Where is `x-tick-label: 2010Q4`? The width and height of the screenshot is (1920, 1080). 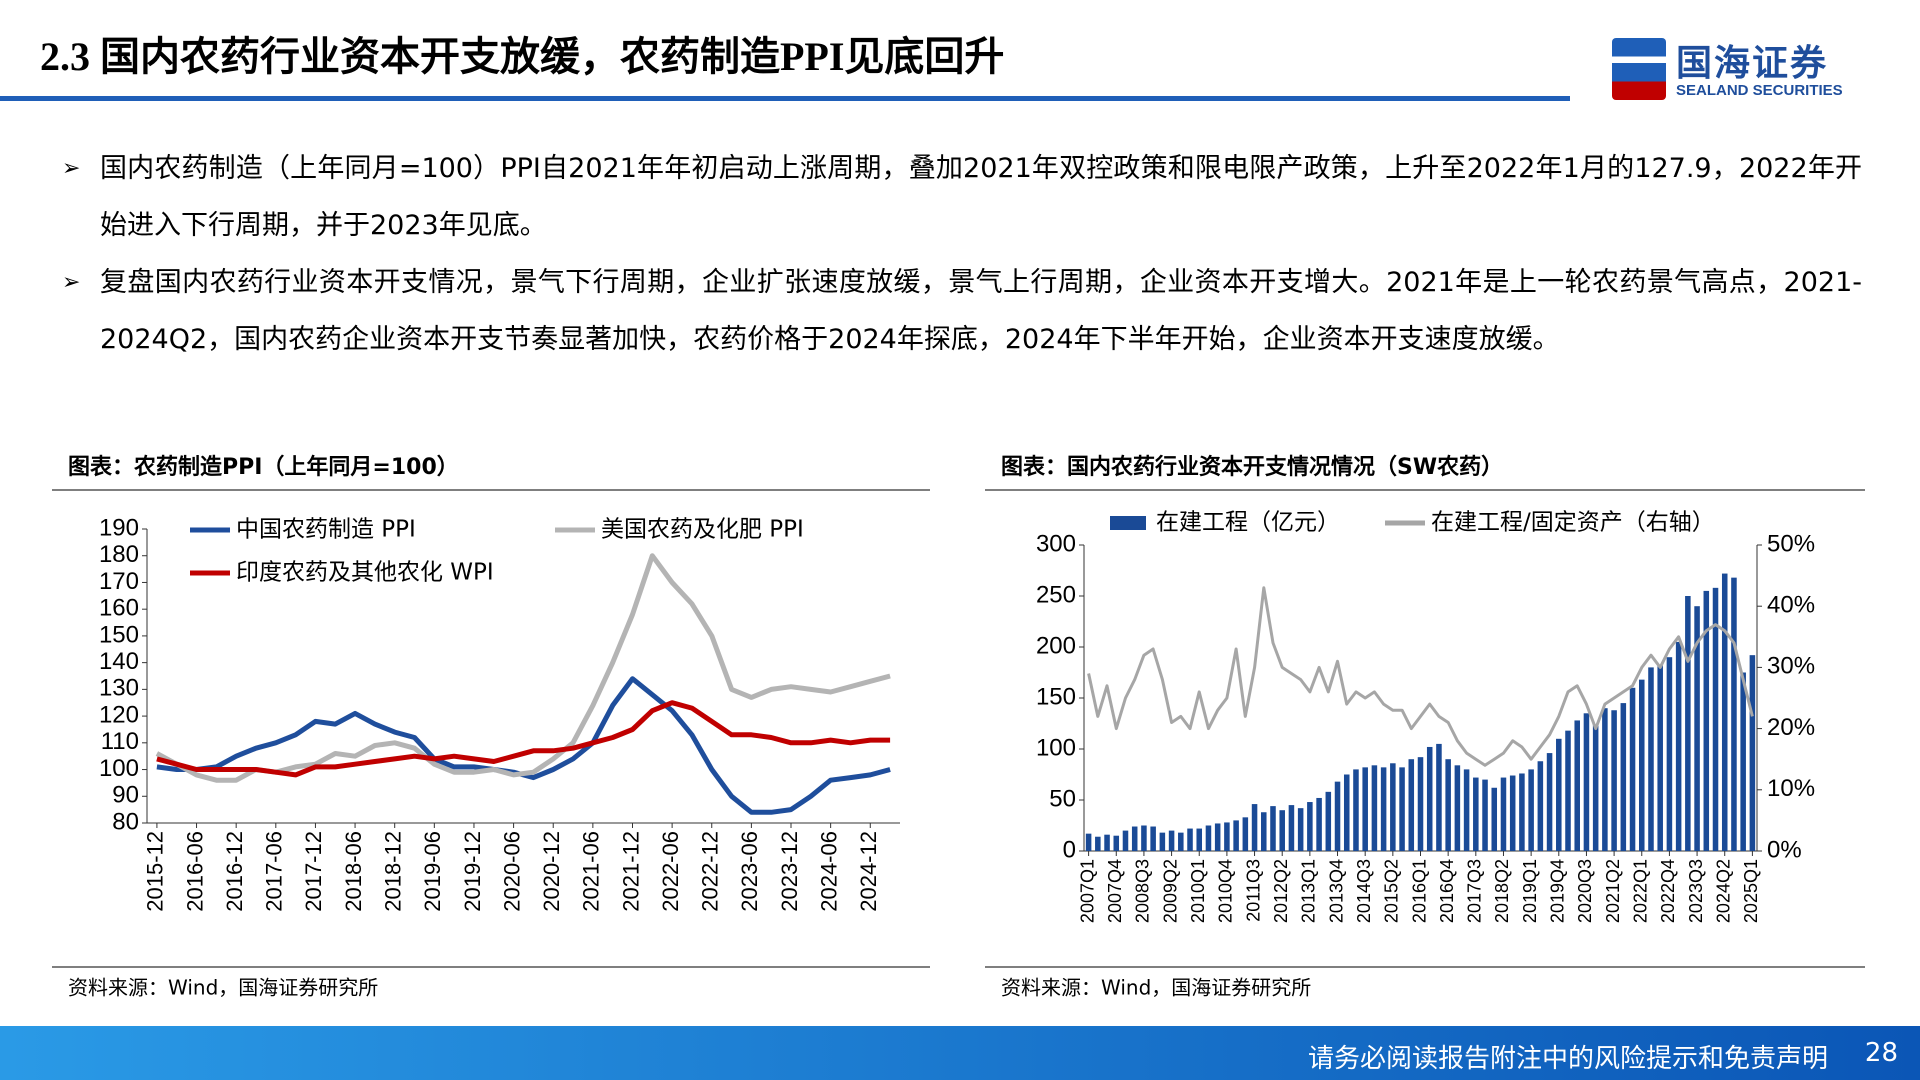
x-tick-label: 2010Q4 is located at coordinates (1226, 891).